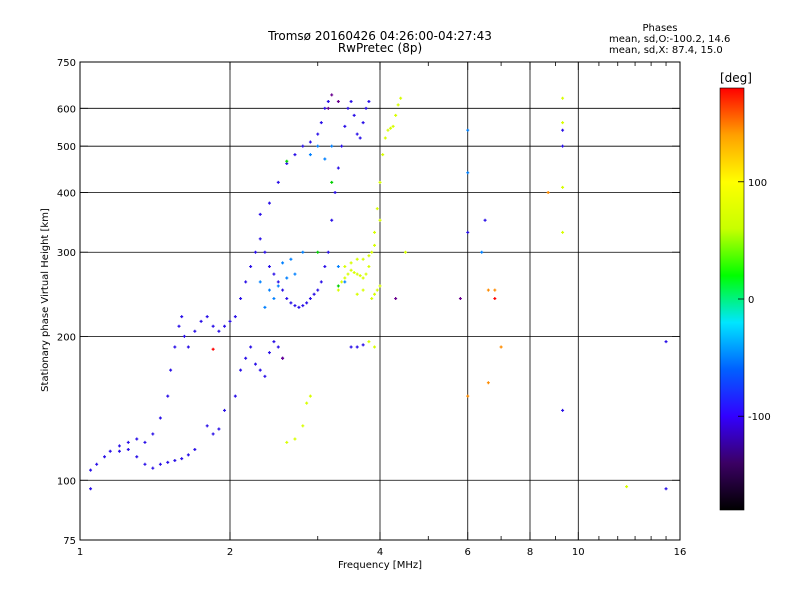  Describe the element at coordinates (578, 552) in the screenshot. I see `x-tick-label: 10` at that location.